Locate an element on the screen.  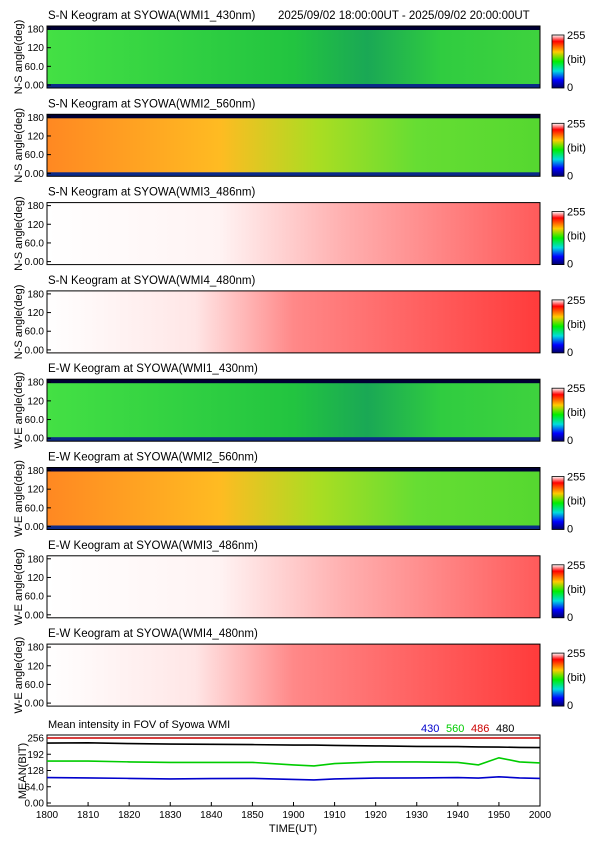
x-tick-label: 1800 is located at coordinates (47, 815).